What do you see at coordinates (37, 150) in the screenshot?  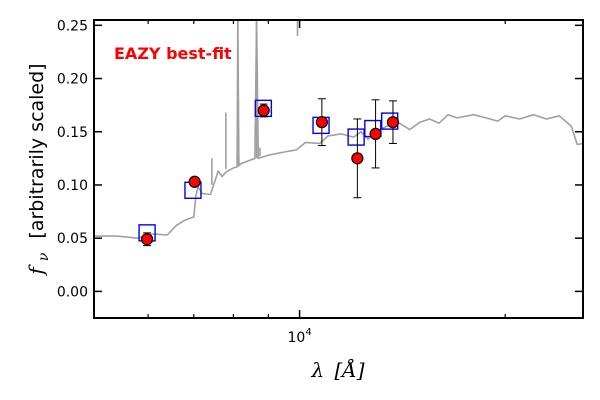 I see `y-axis-label-text: [arbitrarily scaled]` at bounding box center [37, 150].